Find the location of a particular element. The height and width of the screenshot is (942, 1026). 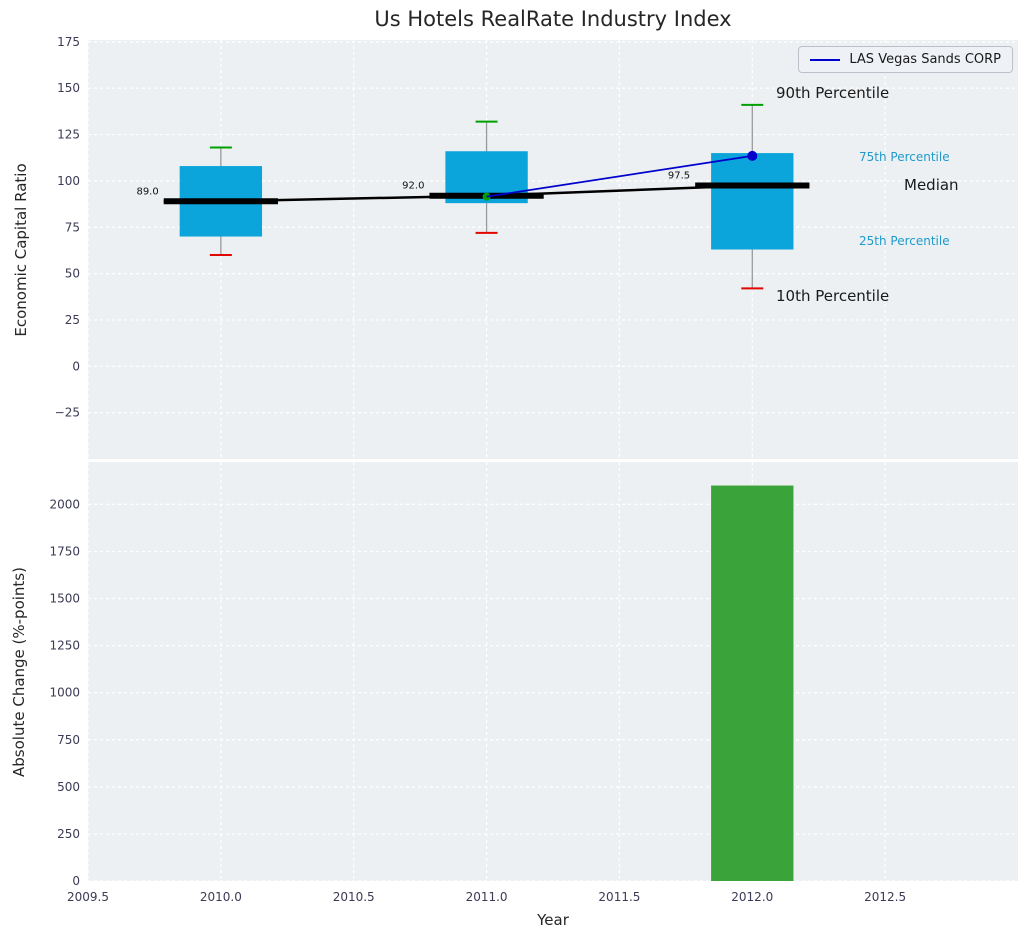

y-tick-label: 25 is located at coordinates (72, 320).